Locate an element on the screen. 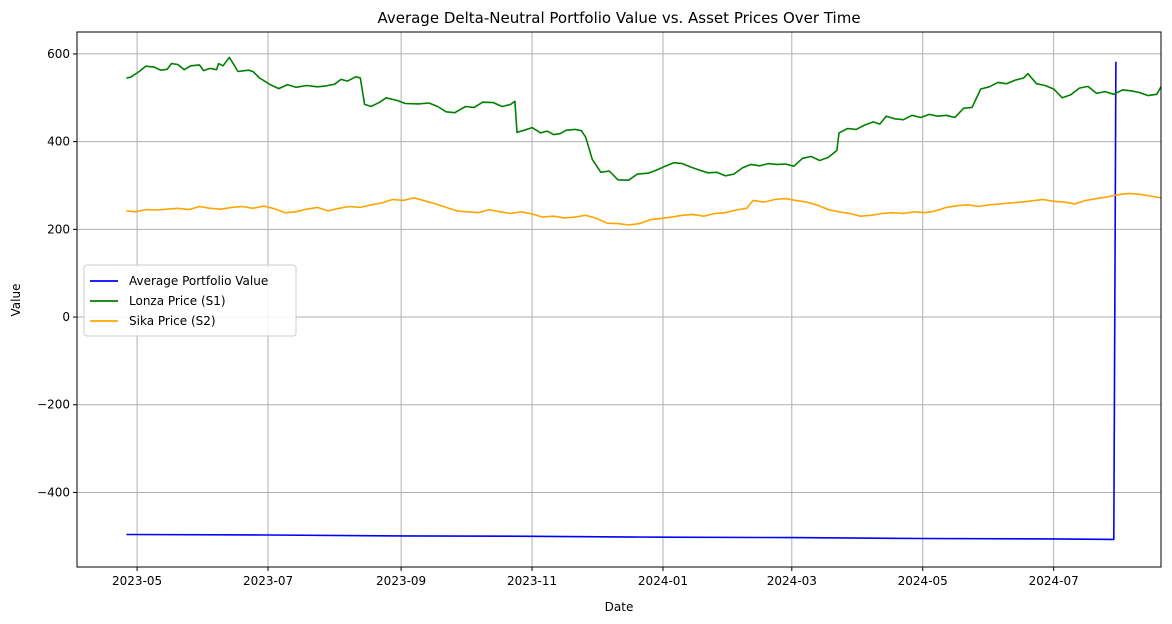 This screenshot has width=1172, height=624. y-tick-label: 200 is located at coordinates (58, 229).